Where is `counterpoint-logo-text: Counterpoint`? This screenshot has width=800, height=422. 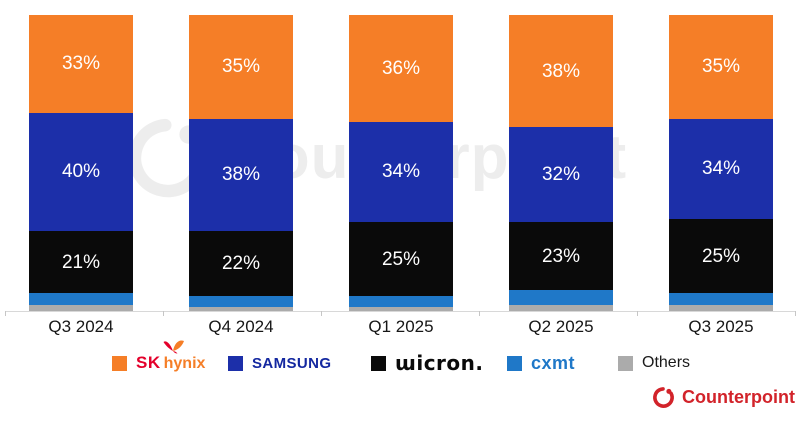 counterpoint-logo-text: Counterpoint is located at coordinates (738, 397).